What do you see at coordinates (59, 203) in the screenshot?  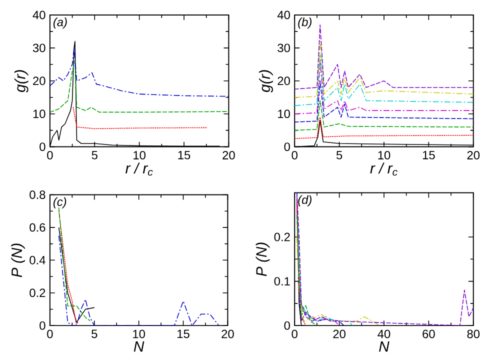 I see `annotation: (c)` at bounding box center [59, 203].